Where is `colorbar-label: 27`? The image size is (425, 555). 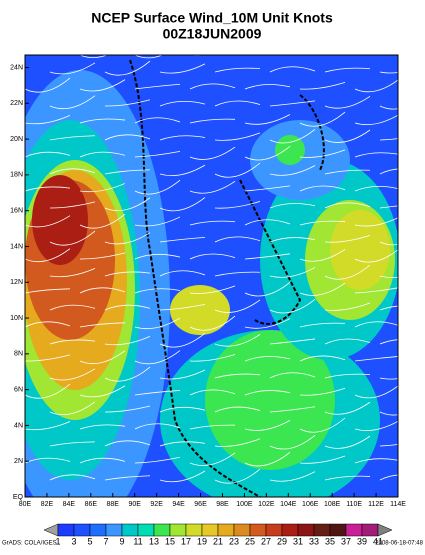
colorbar-label: 27 is located at coordinates (266, 541).